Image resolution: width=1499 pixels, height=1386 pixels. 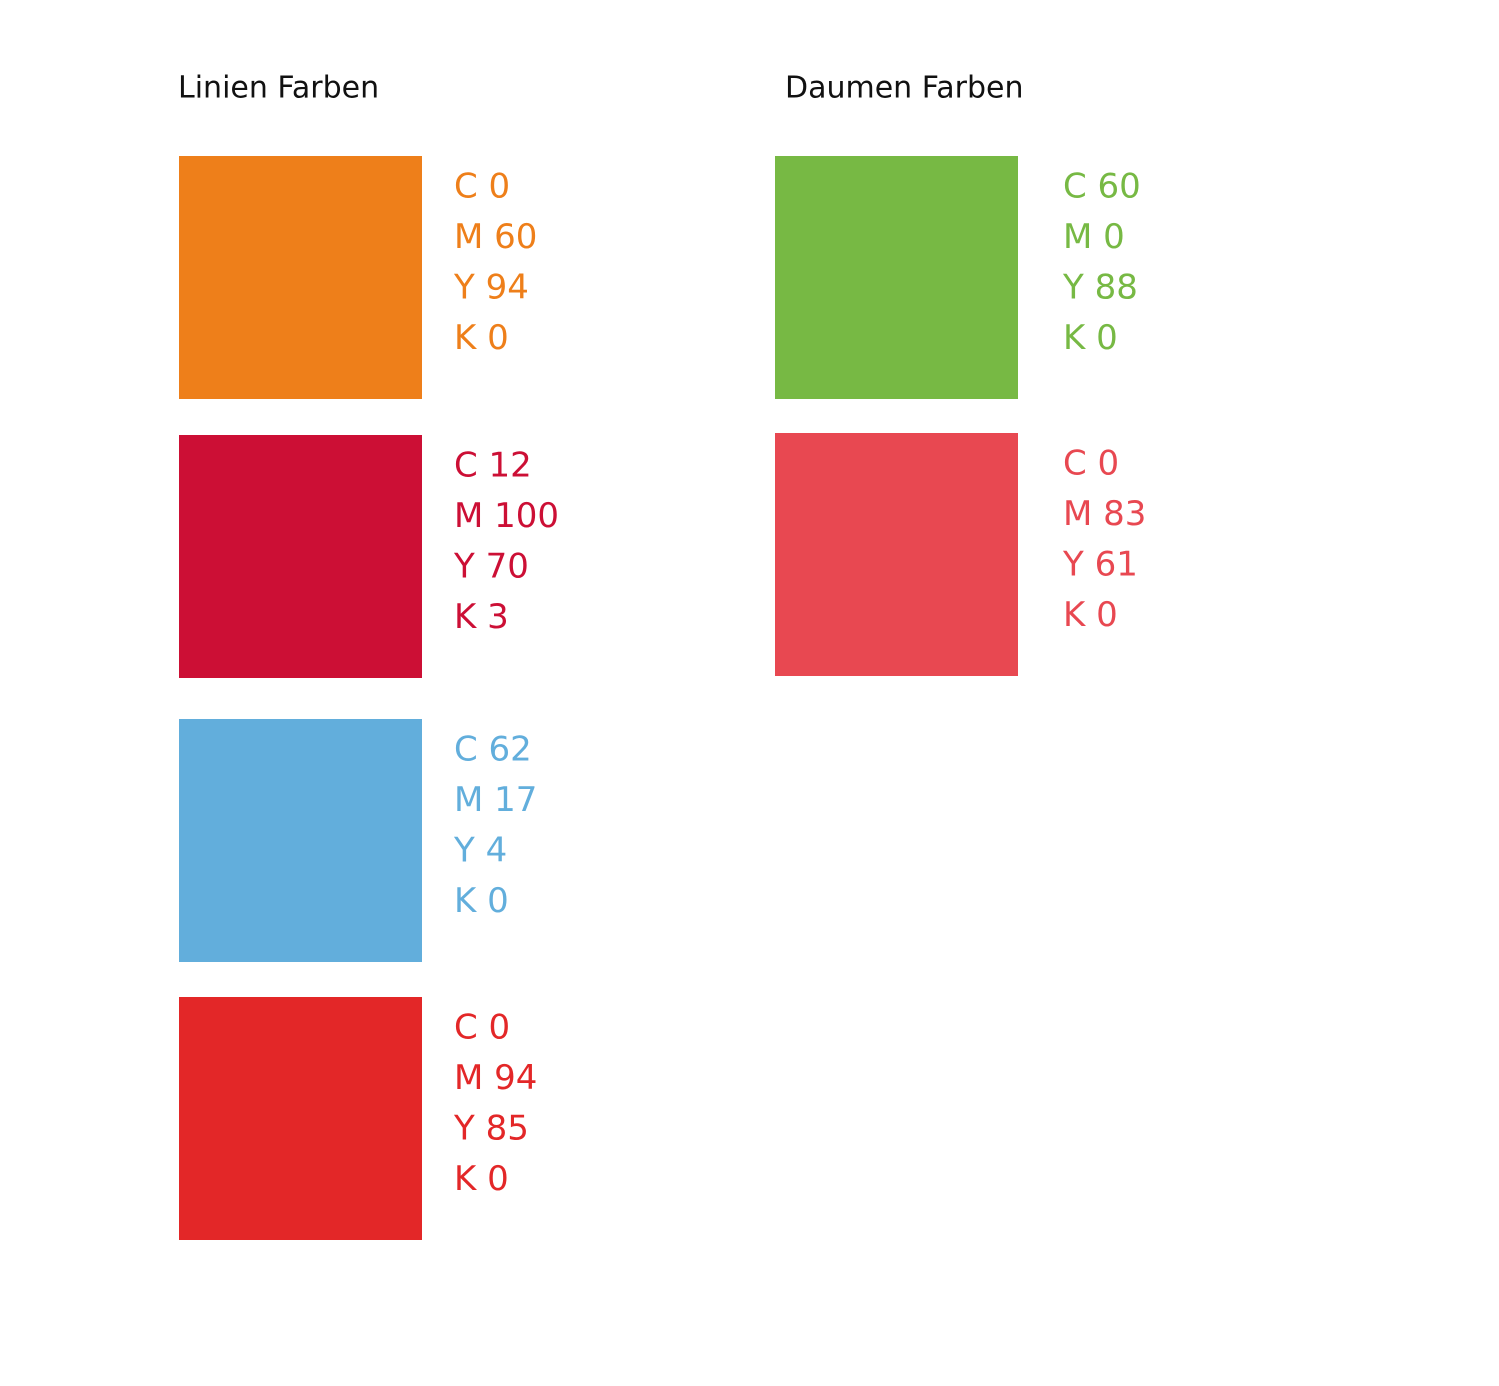 What do you see at coordinates (506, 516) in the screenshot?
I see `color-value: M 100` at bounding box center [506, 516].